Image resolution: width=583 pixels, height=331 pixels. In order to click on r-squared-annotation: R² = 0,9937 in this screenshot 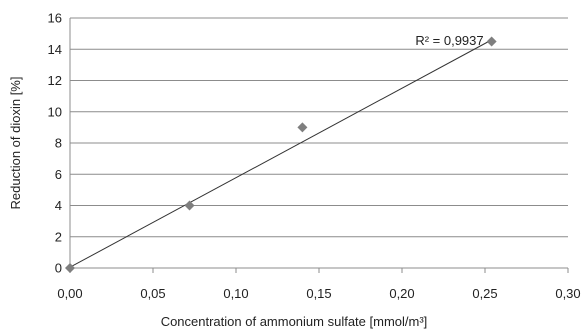, I will do `click(449, 40)`.